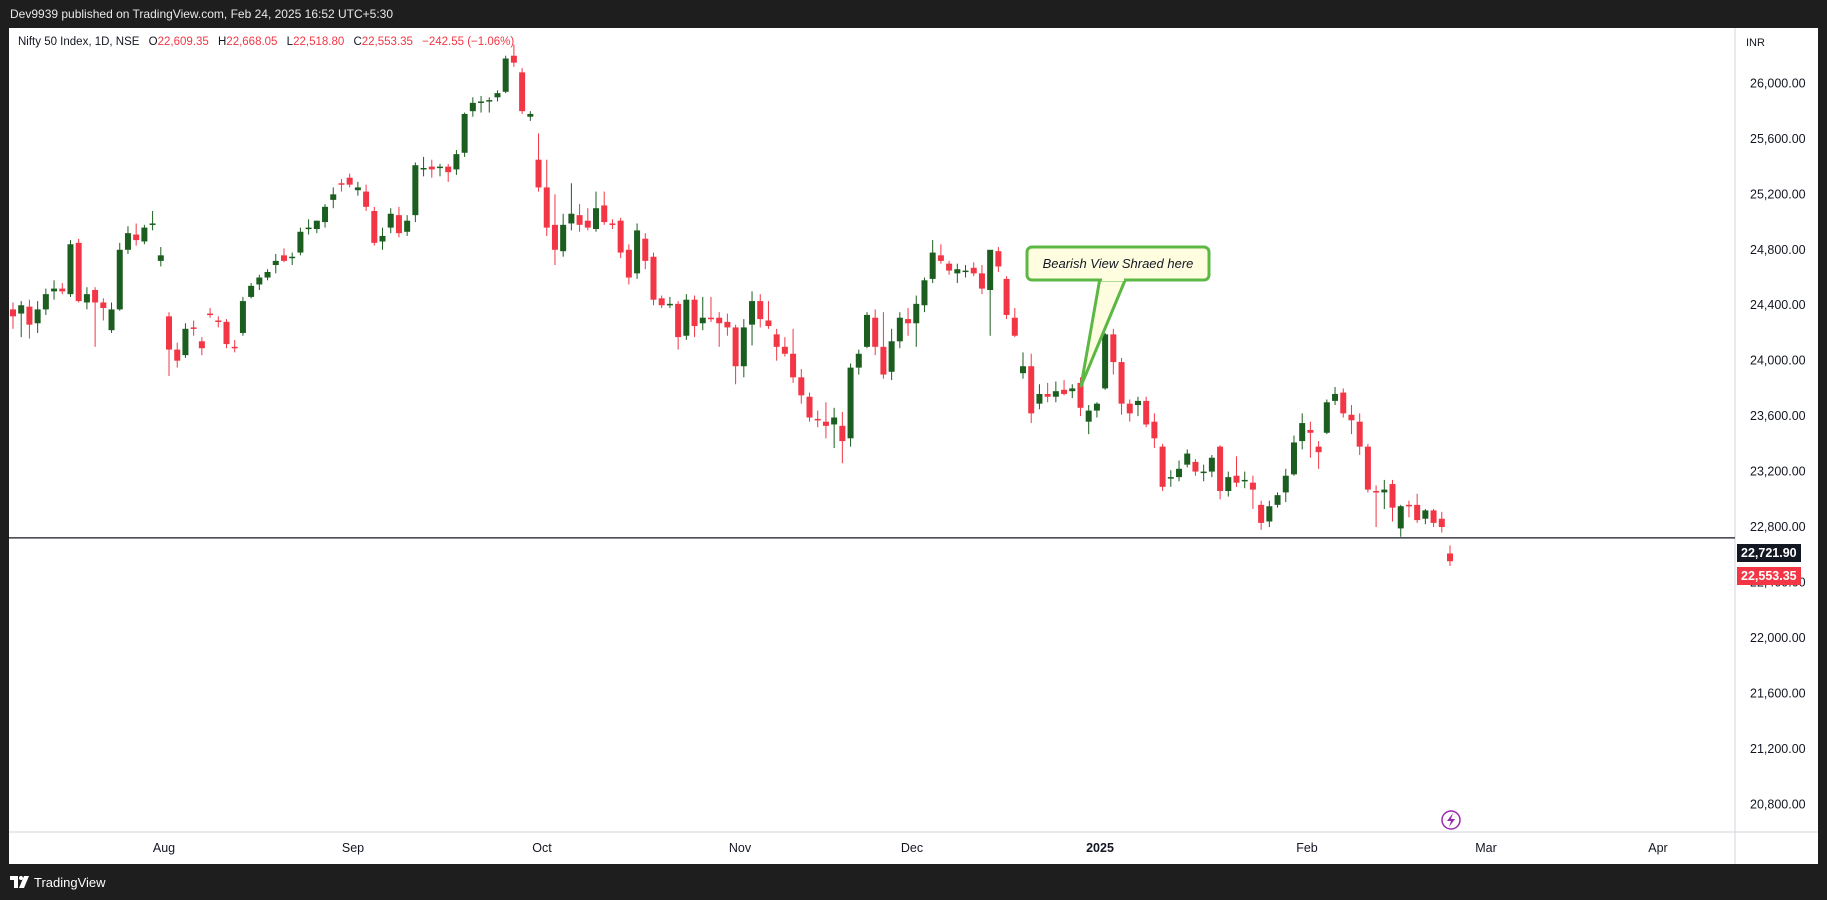 The width and height of the screenshot is (1827, 900). Describe the element at coordinates (910, 848) in the screenshot. I see `time-axis: Aug Sep Oct Nov Dec 2025 Feb Mar Apr` at that location.